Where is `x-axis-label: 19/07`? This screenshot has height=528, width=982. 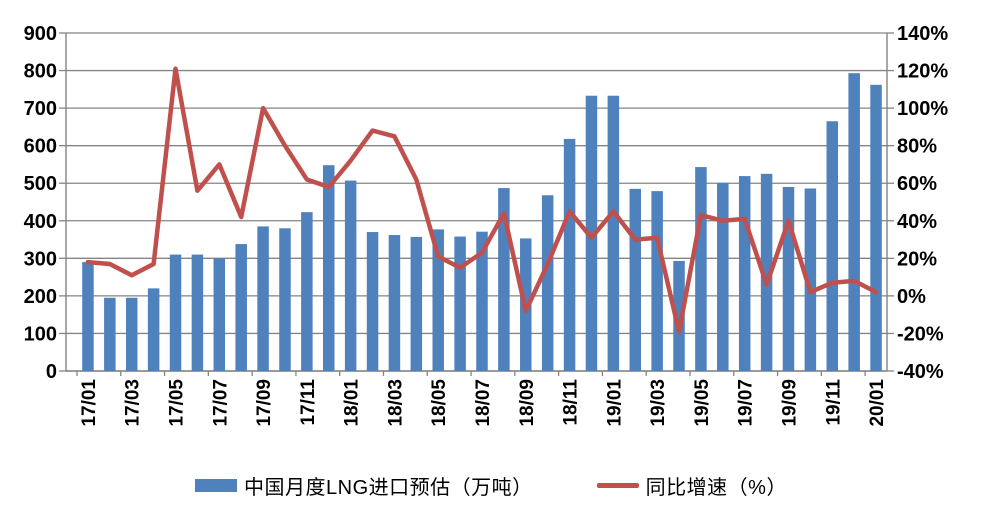 x-axis-label: 19/07 is located at coordinates (746, 403).